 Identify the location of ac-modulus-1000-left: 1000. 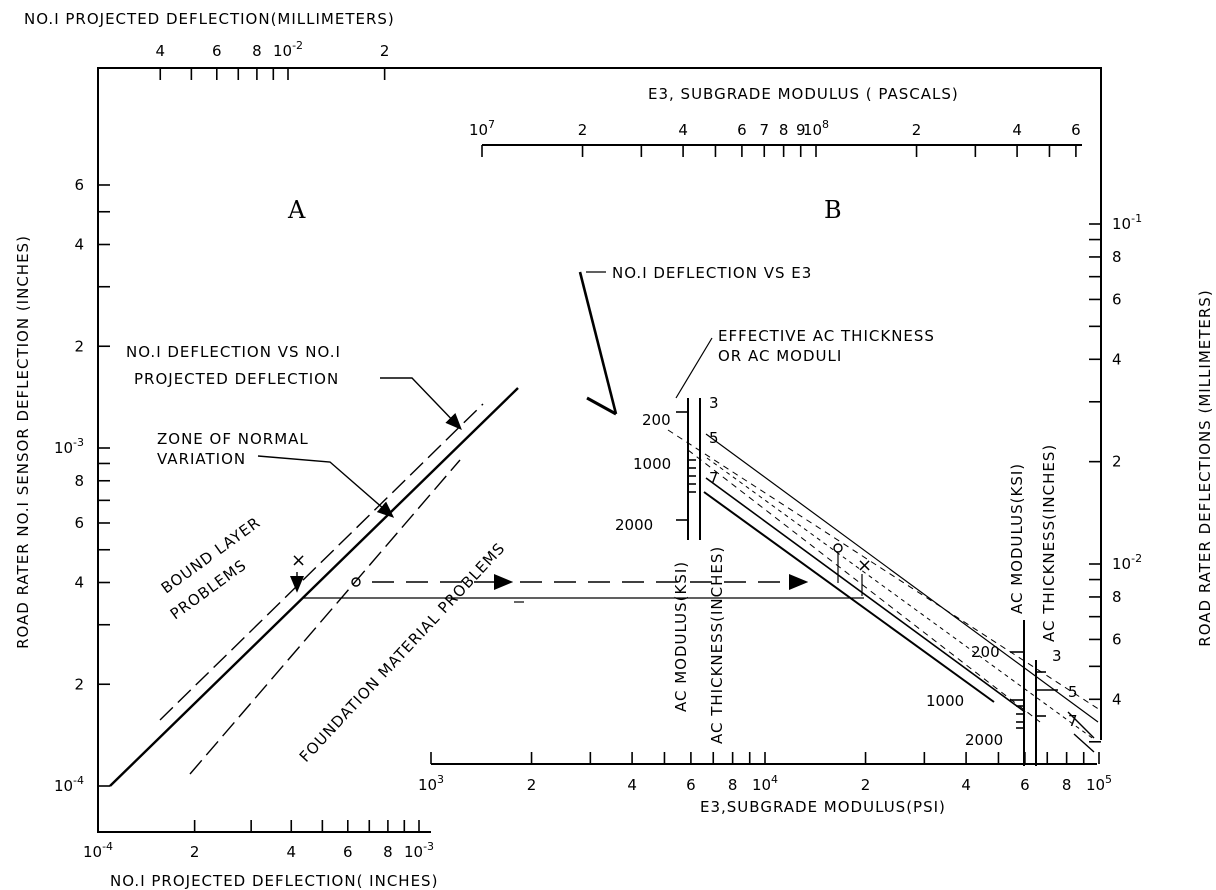
(652, 464).